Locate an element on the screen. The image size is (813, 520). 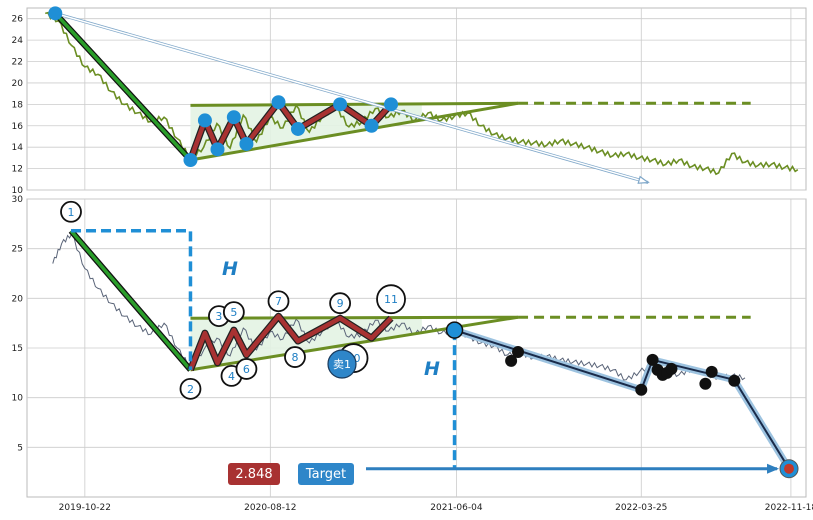
y-tick-label: 12 is located at coordinates (17, 170).